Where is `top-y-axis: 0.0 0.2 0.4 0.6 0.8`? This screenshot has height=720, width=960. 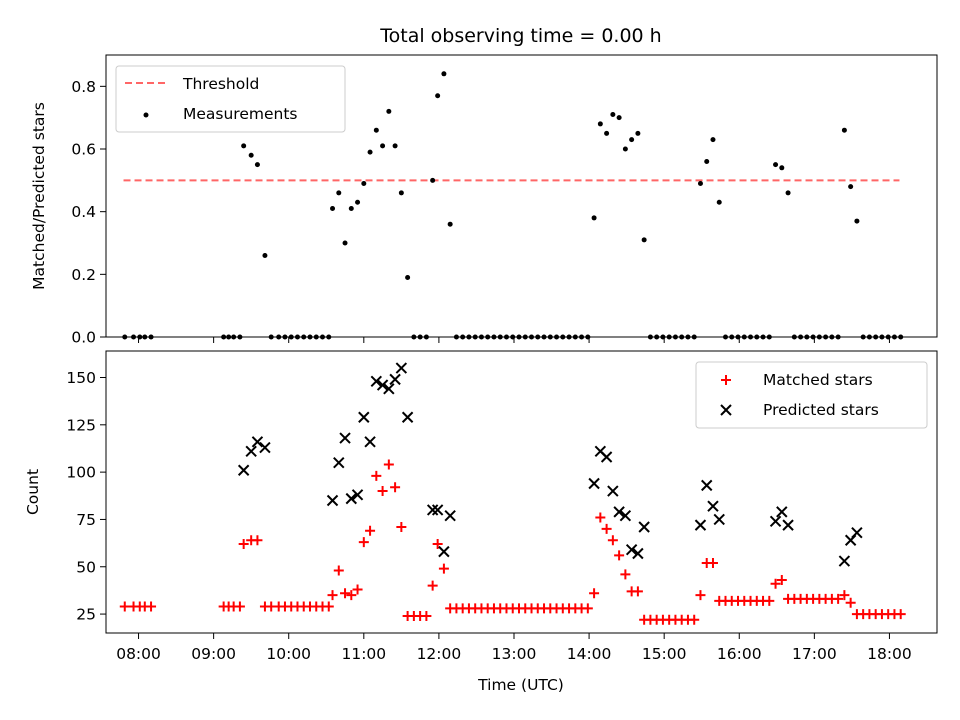 top-y-axis: 0.0 0.2 0.4 0.6 0.8 is located at coordinates (88, 212).